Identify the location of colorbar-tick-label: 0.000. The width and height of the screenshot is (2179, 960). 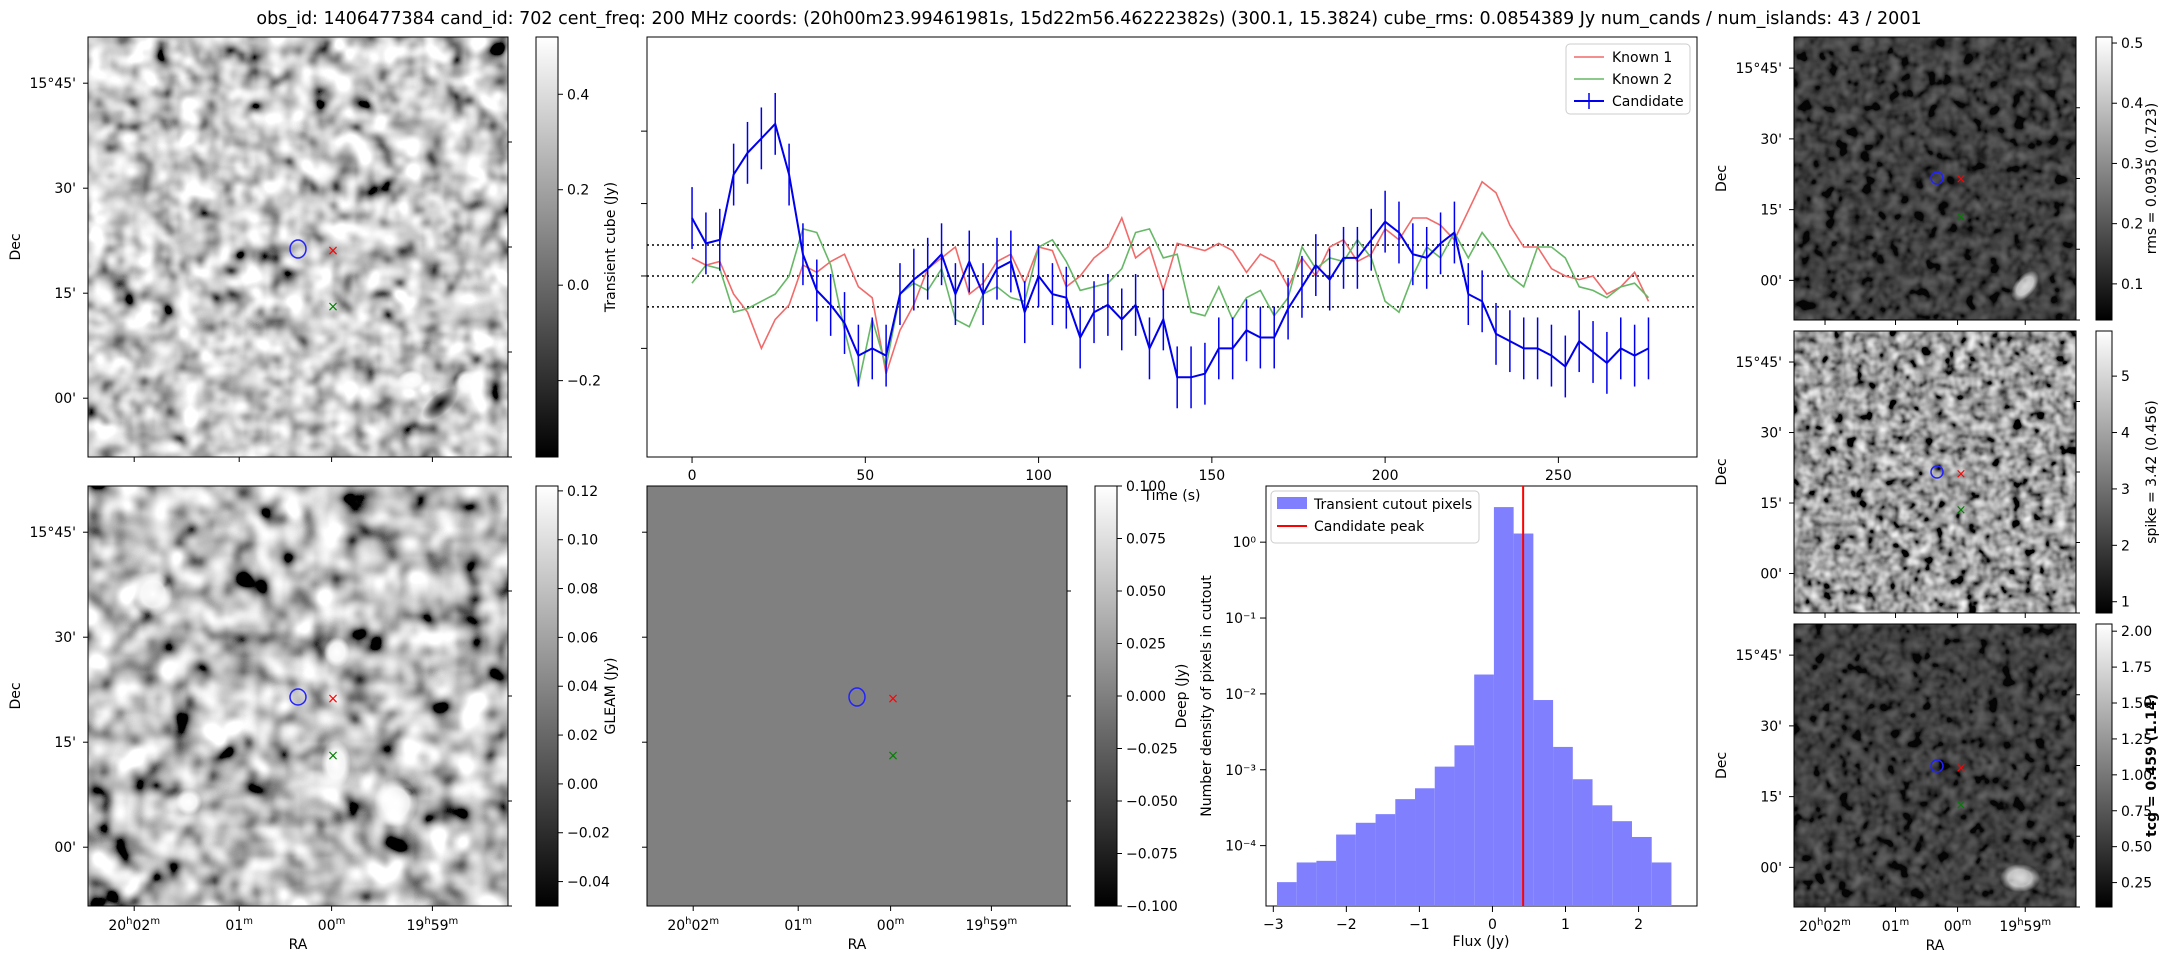
(1146, 697).